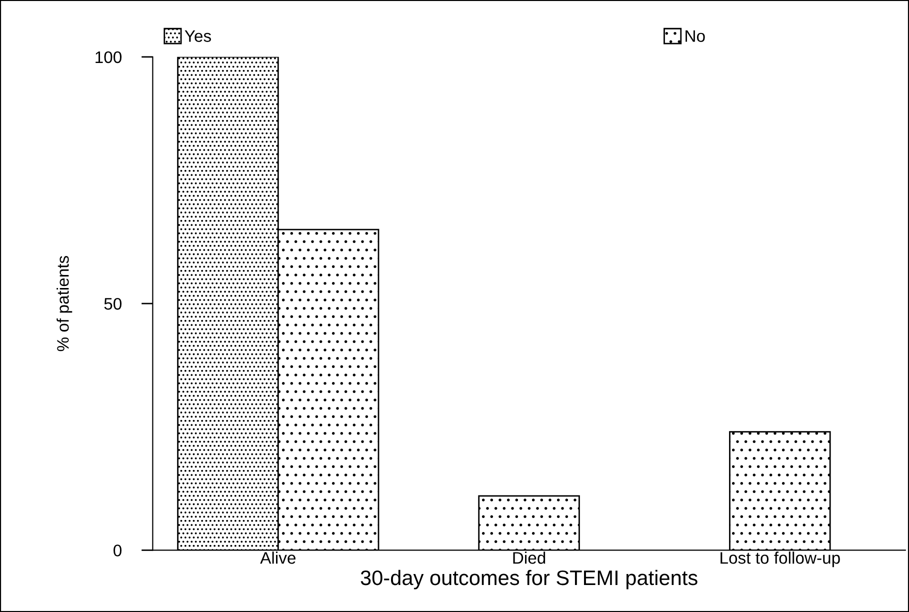 Image resolution: width=909 pixels, height=612 pixels. What do you see at coordinates (695, 36) in the screenshot?
I see `legend-label: No` at bounding box center [695, 36].